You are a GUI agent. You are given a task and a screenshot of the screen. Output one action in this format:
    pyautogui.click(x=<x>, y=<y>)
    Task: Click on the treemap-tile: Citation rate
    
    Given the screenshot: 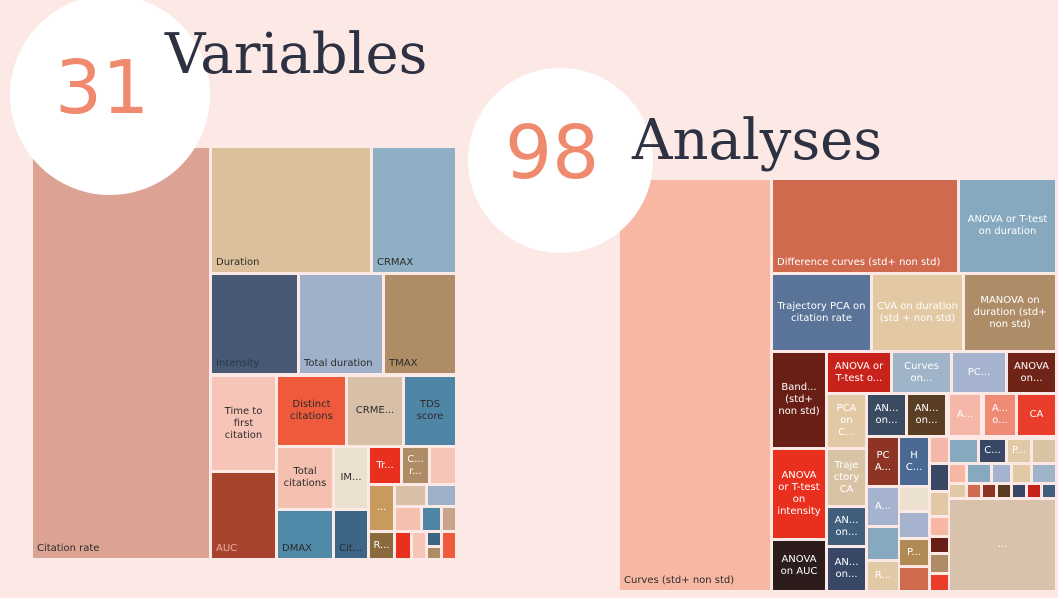 What is the action you would take?
    pyautogui.click(x=121, y=353)
    